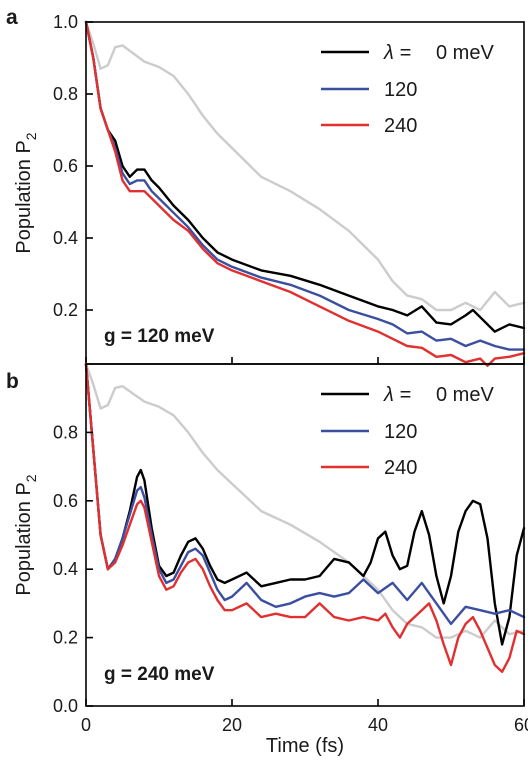  I want to click on legend-symbol-a: λ =, so click(397, 53).